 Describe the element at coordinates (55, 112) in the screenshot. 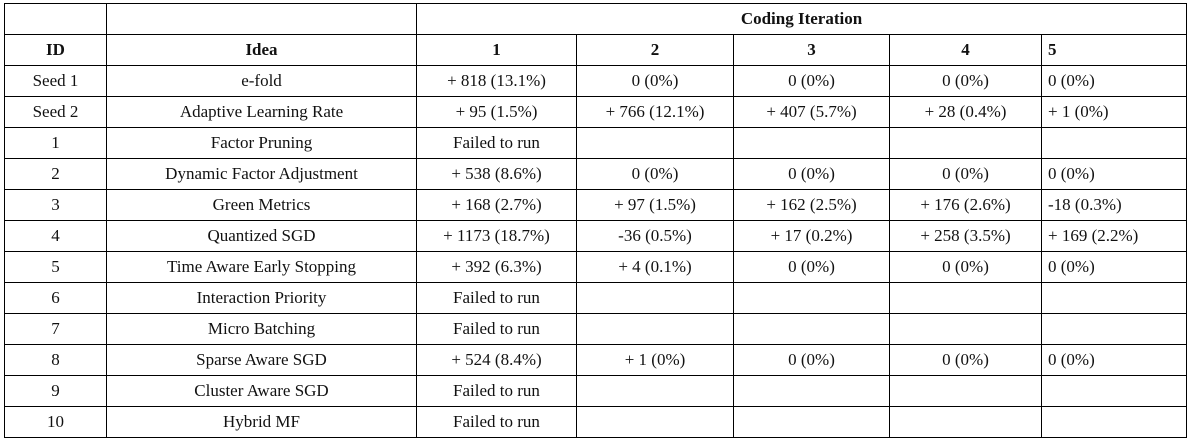

I see `table-cell: Seed 2` at that location.